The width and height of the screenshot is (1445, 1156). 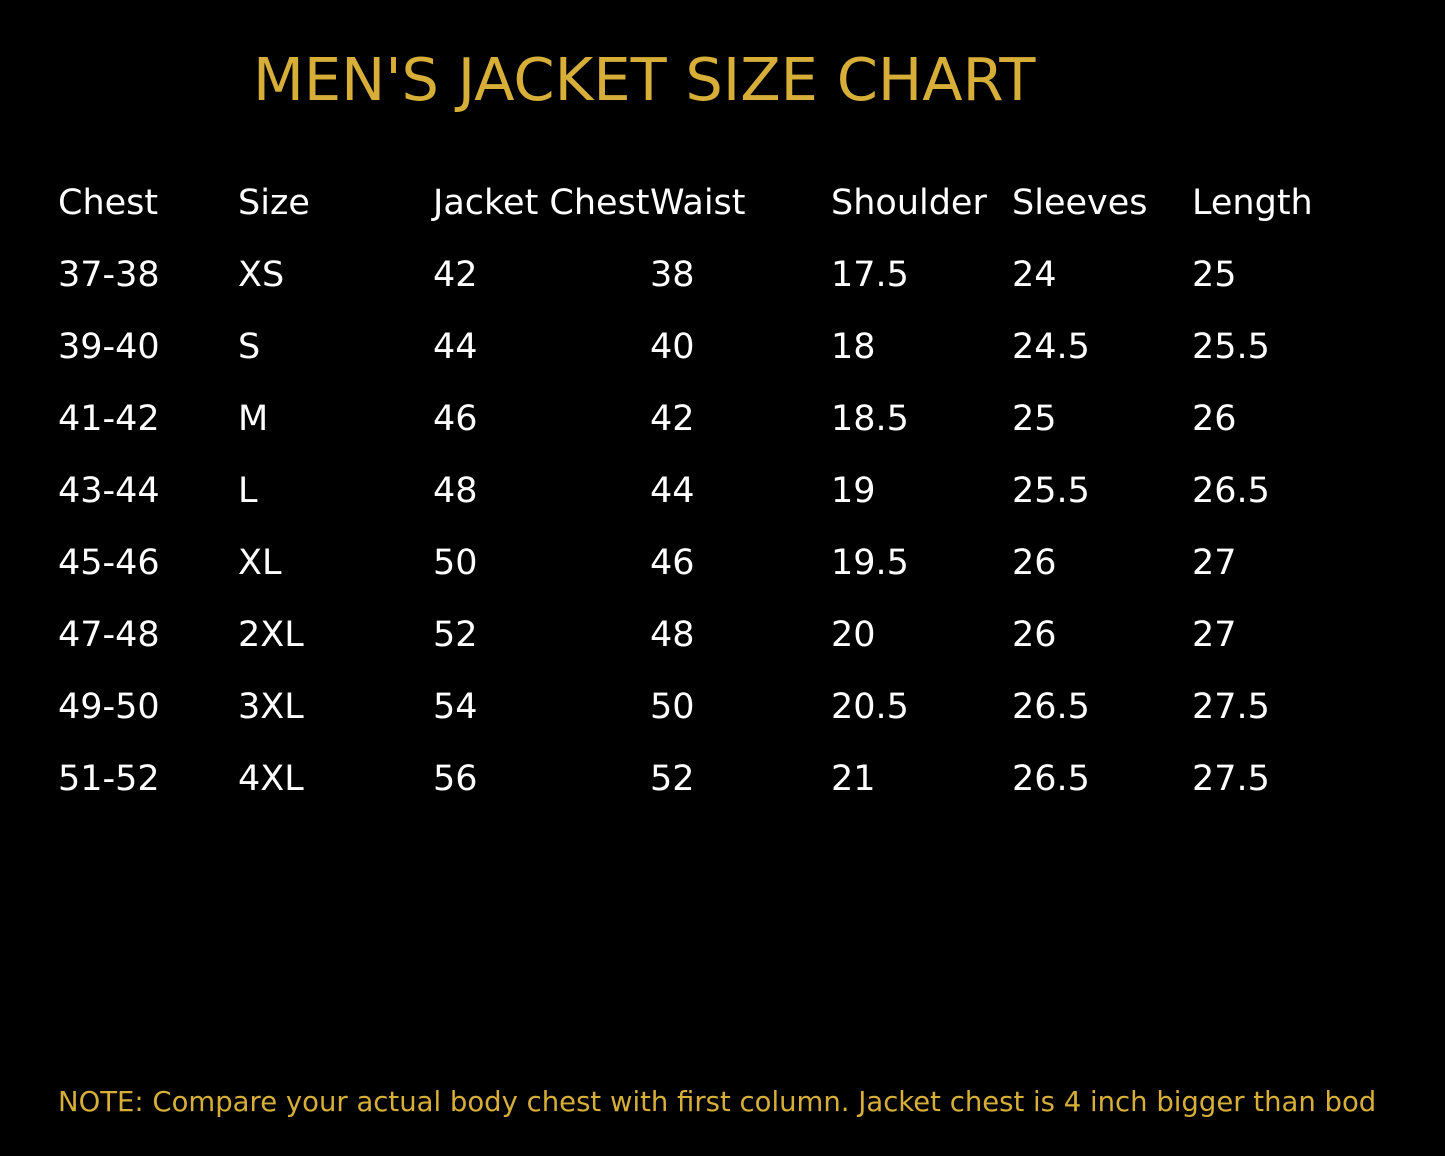 What do you see at coordinates (870, 419) in the screenshot?
I see `table-cell: 18.5` at bounding box center [870, 419].